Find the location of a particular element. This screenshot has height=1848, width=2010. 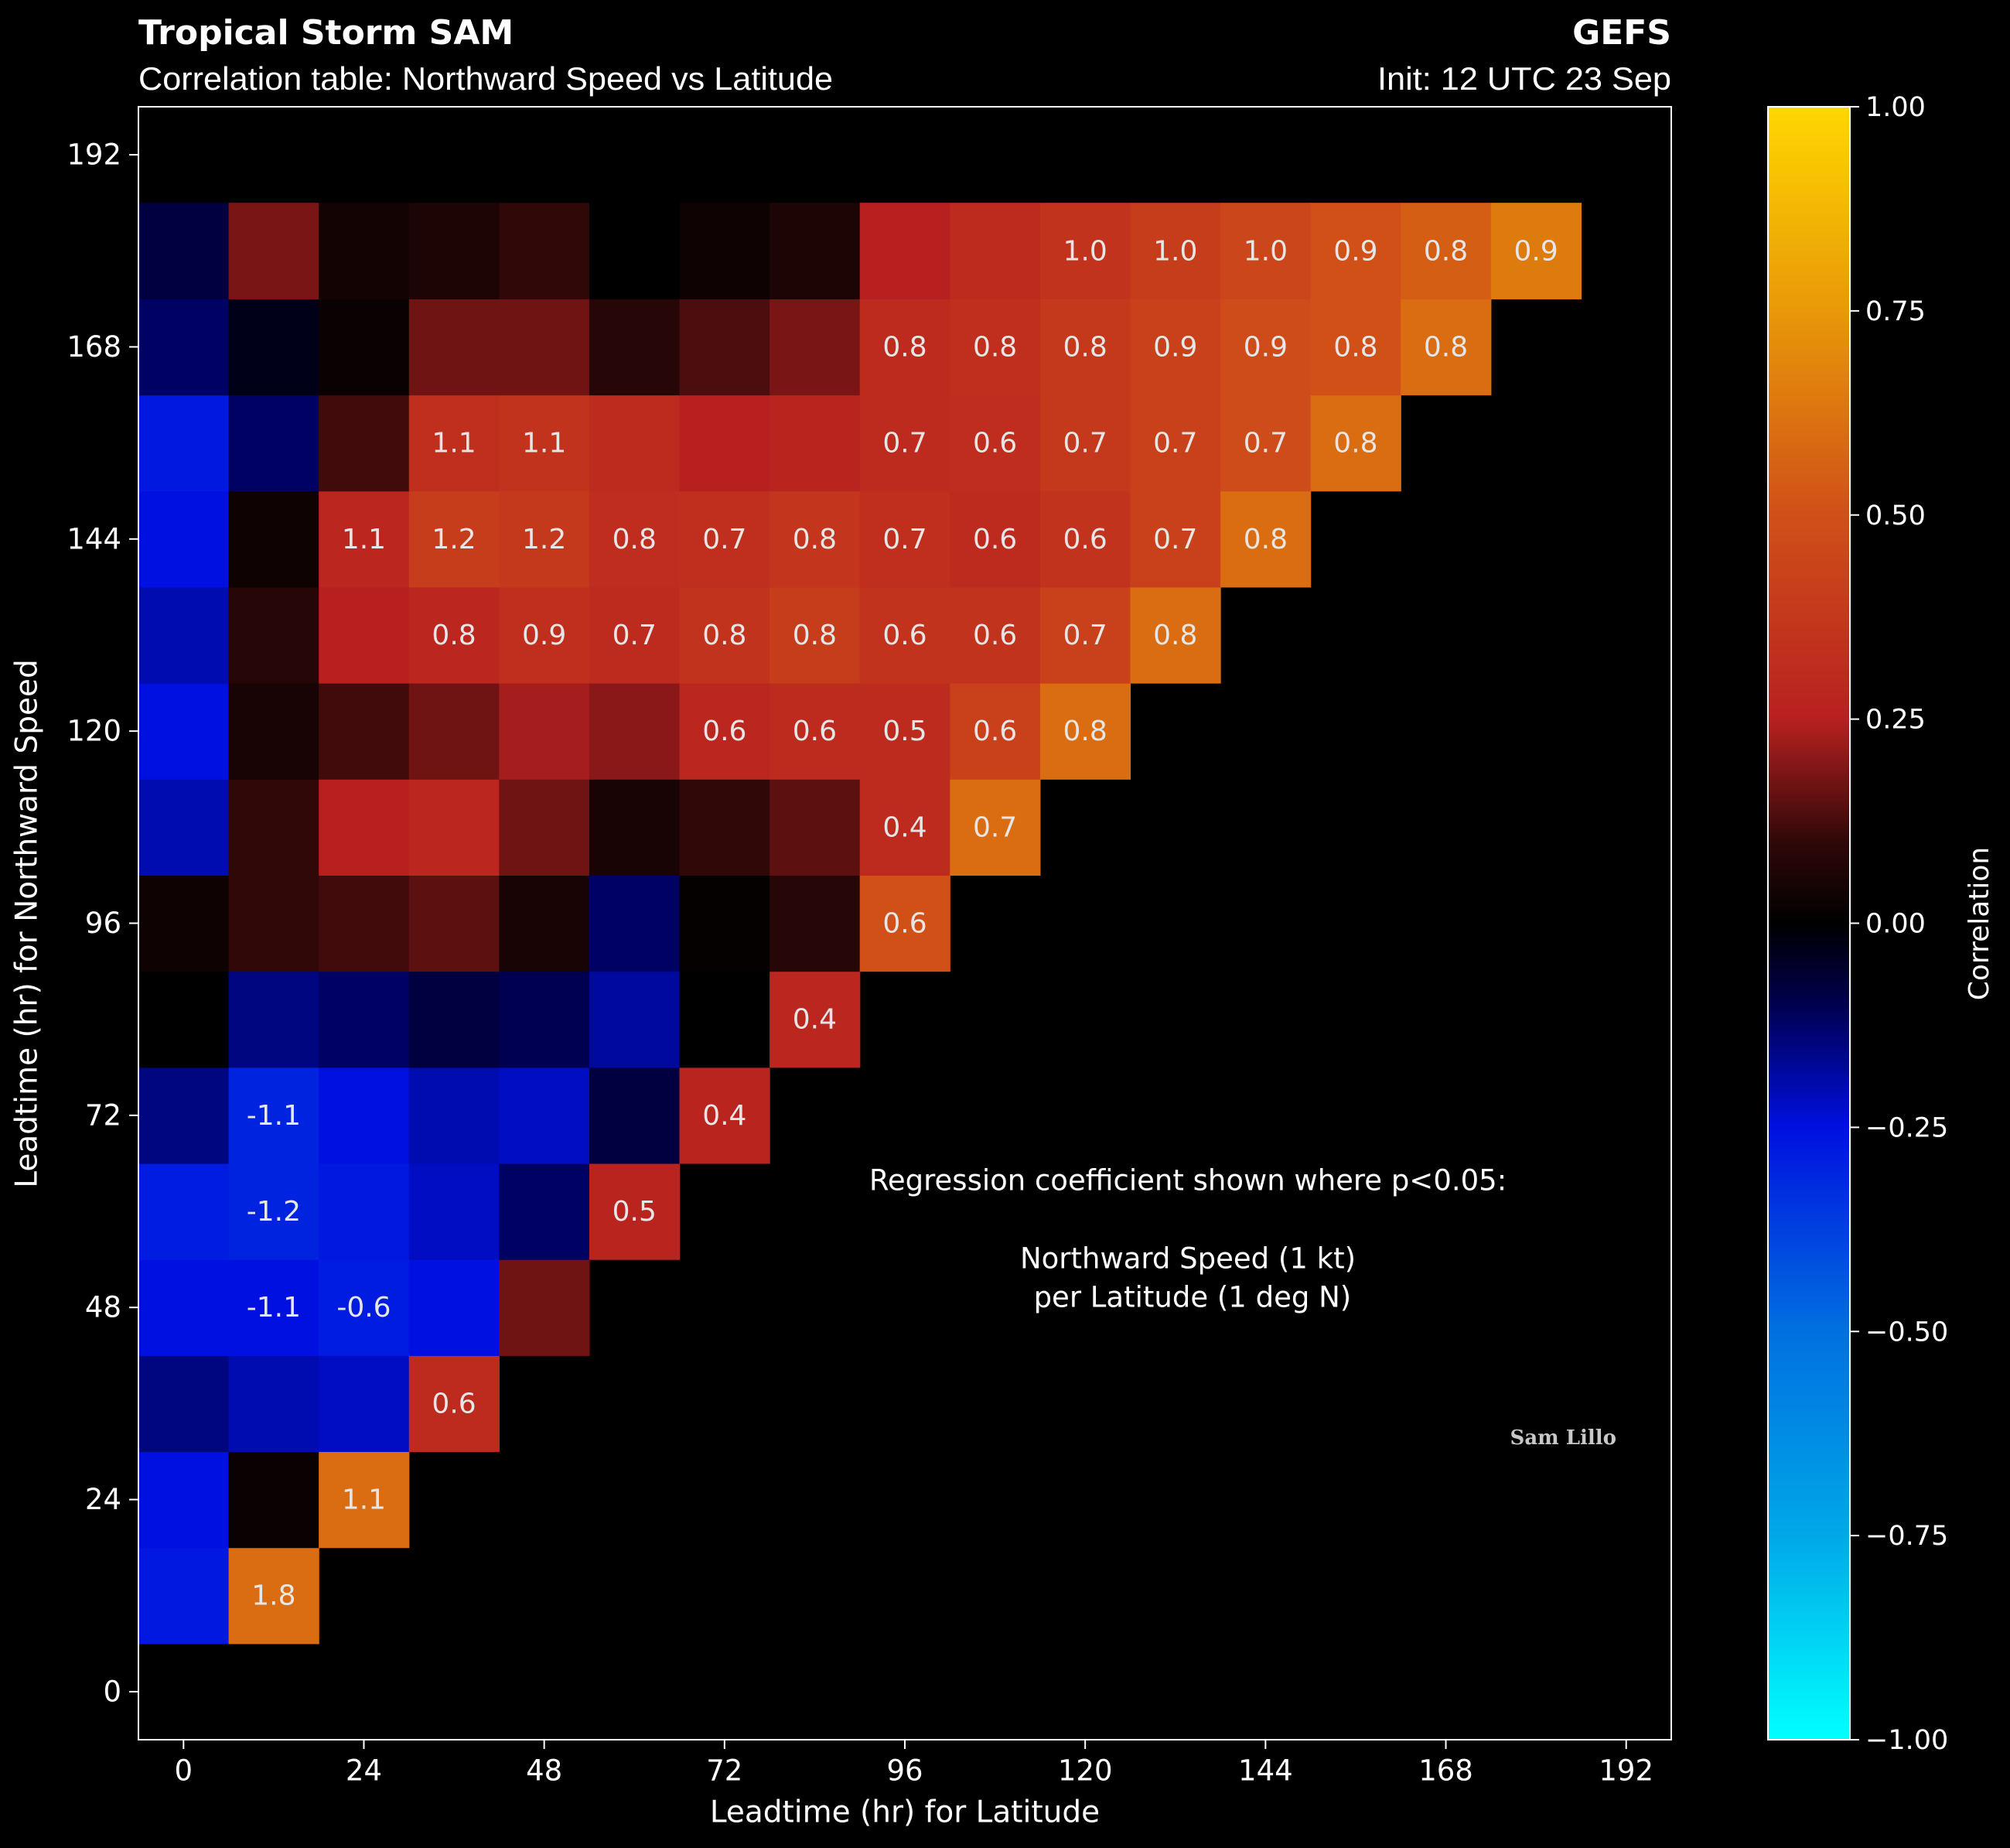

x-tick-label: 96 is located at coordinates (904, 1771).